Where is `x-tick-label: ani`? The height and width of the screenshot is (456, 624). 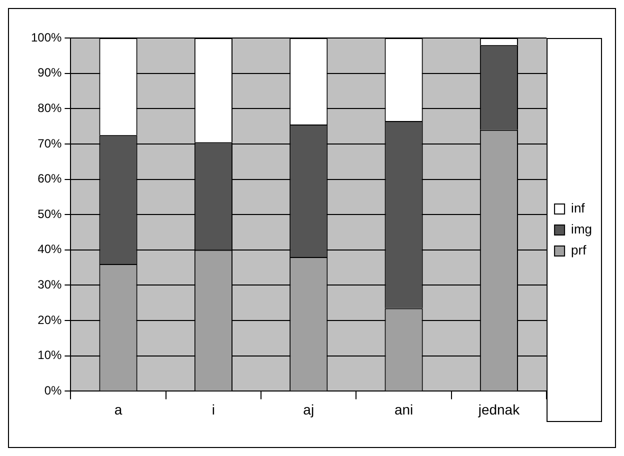 x-tick-label: ani is located at coordinates (404, 409).